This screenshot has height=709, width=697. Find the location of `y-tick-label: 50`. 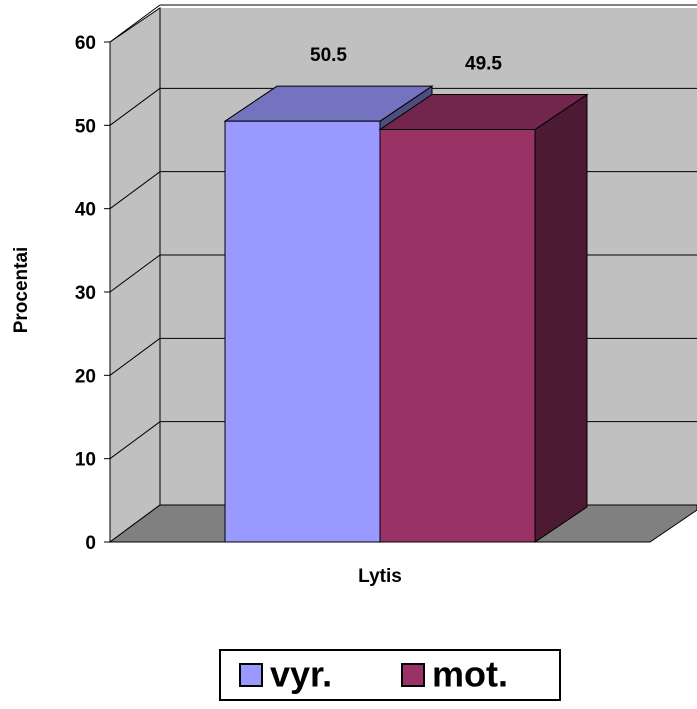

y-tick-label: 50 is located at coordinates (85, 126).